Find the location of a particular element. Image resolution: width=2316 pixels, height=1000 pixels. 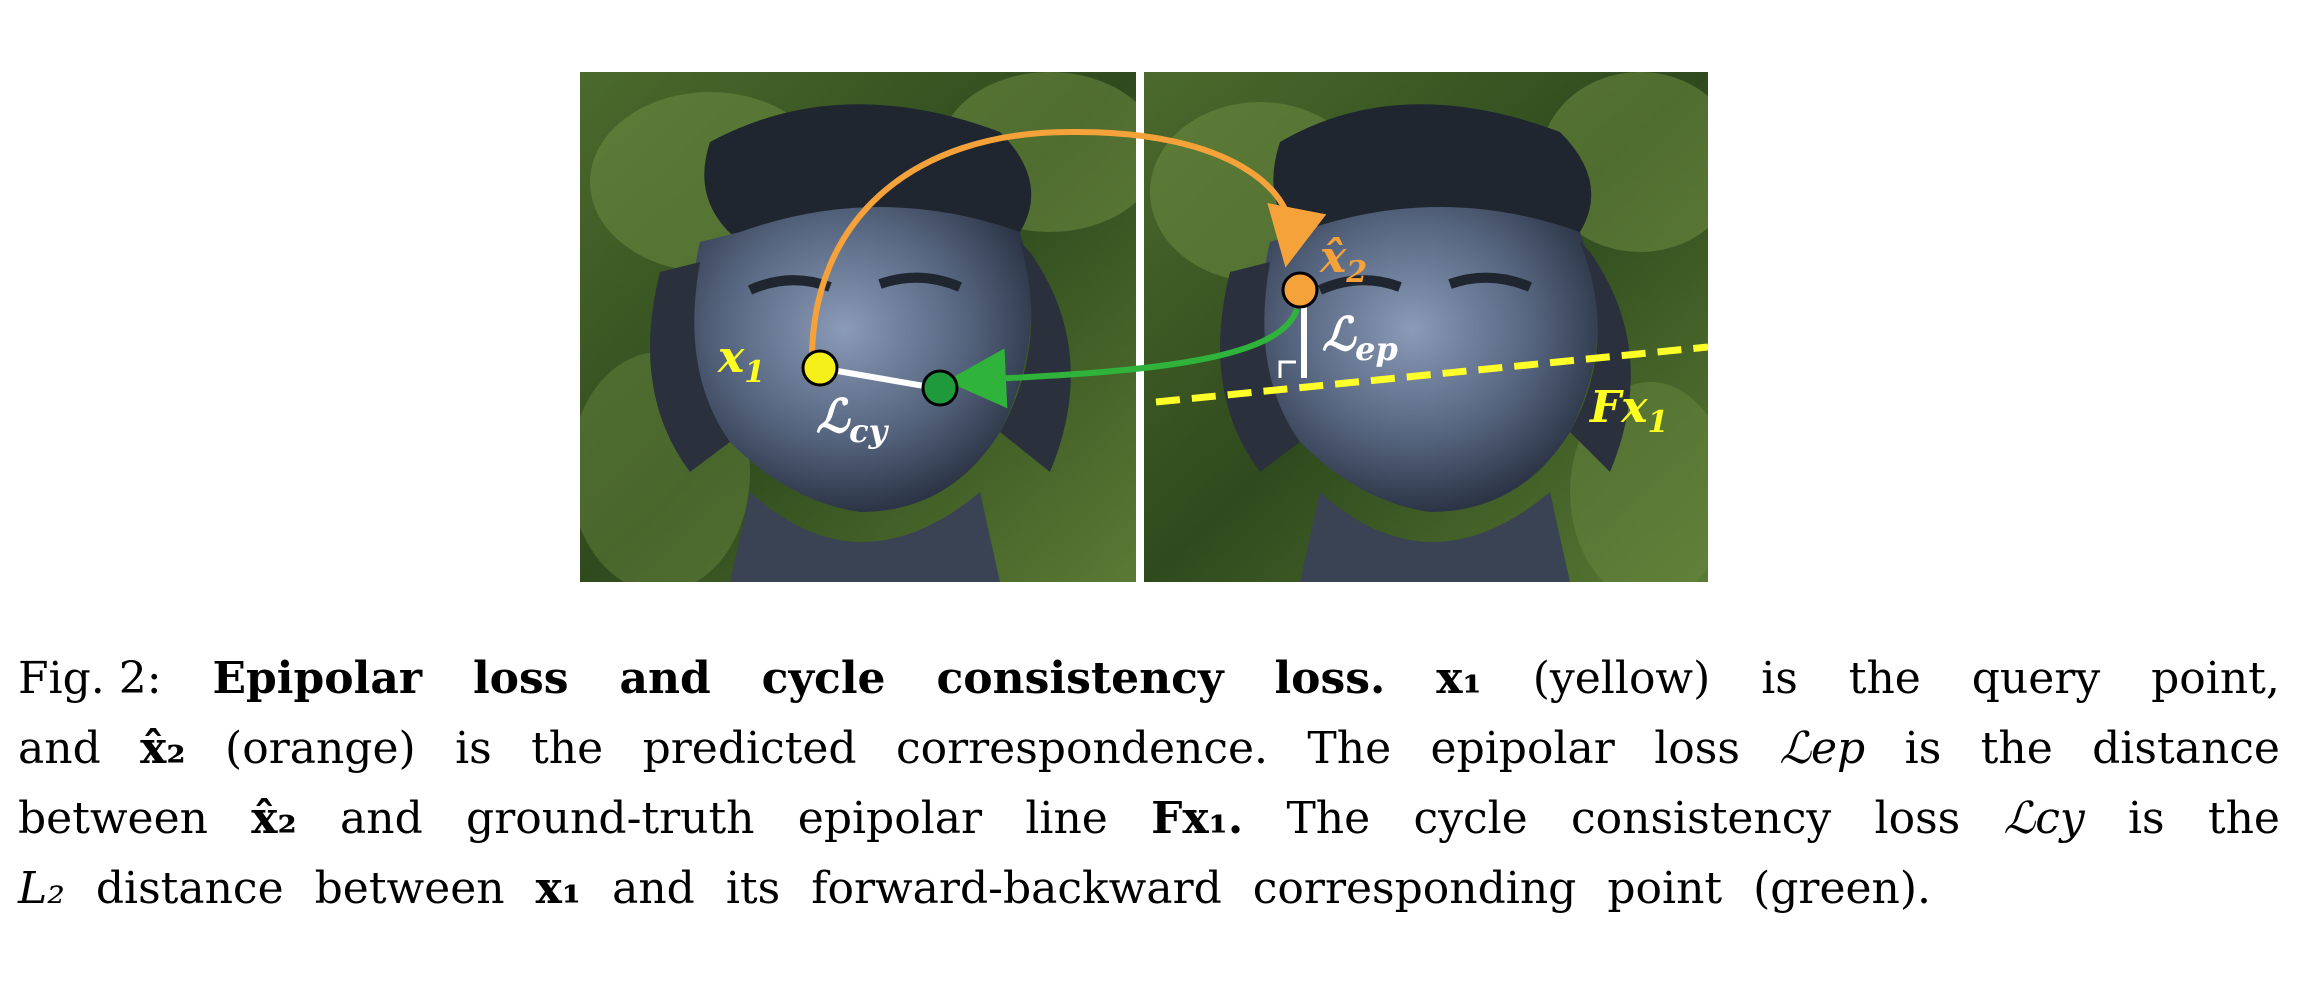

caption-word: (green). is located at coordinates (1842, 888).